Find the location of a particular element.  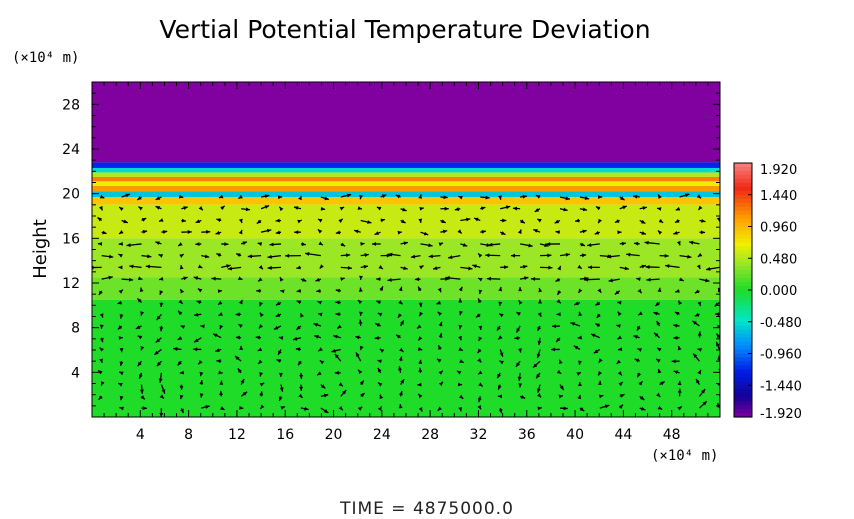

x-tick-label: 28 is located at coordinates (430, 435).